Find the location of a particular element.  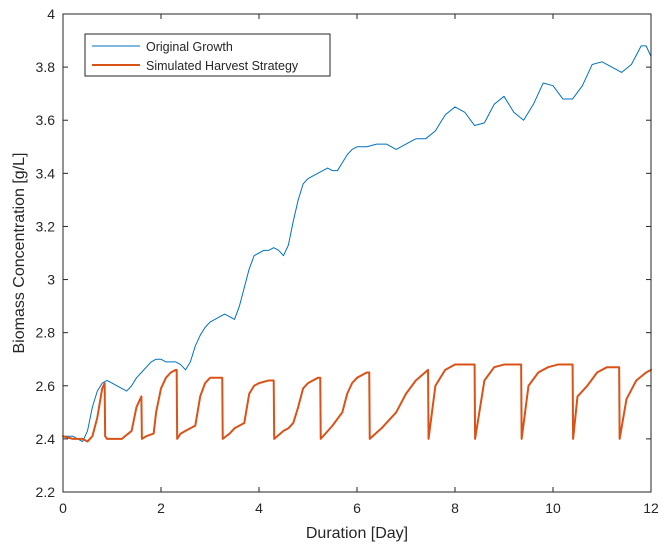

legend-box is located at coordinates (207, 55).